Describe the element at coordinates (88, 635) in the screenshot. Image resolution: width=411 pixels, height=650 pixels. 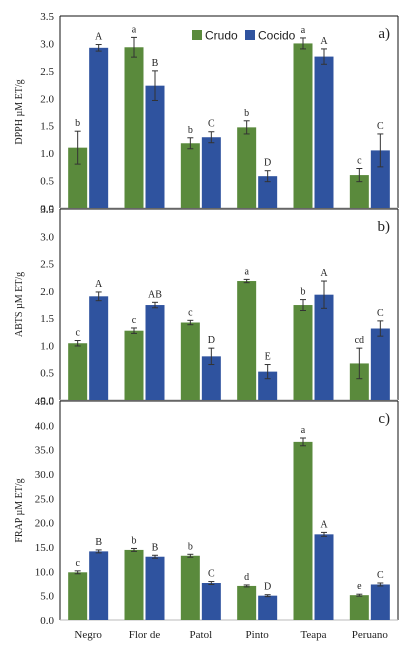
I see `x-tick-label: Negro` at that location.